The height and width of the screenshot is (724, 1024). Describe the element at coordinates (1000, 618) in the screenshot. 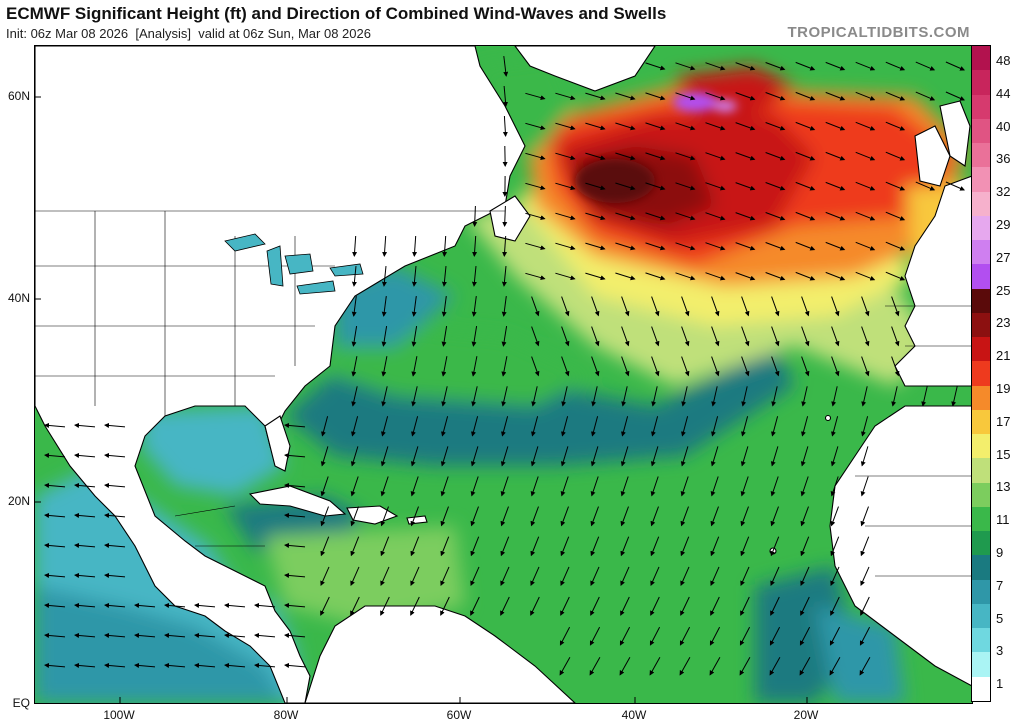

I see `colorbar-label: 5` at that location.